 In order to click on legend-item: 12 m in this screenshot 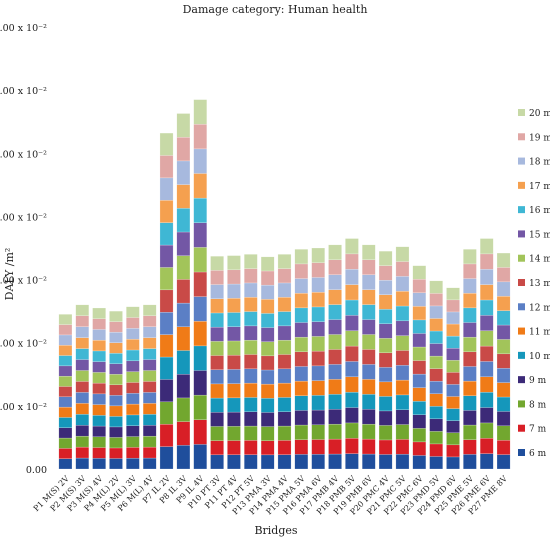, I will do `click(534, 308)`.